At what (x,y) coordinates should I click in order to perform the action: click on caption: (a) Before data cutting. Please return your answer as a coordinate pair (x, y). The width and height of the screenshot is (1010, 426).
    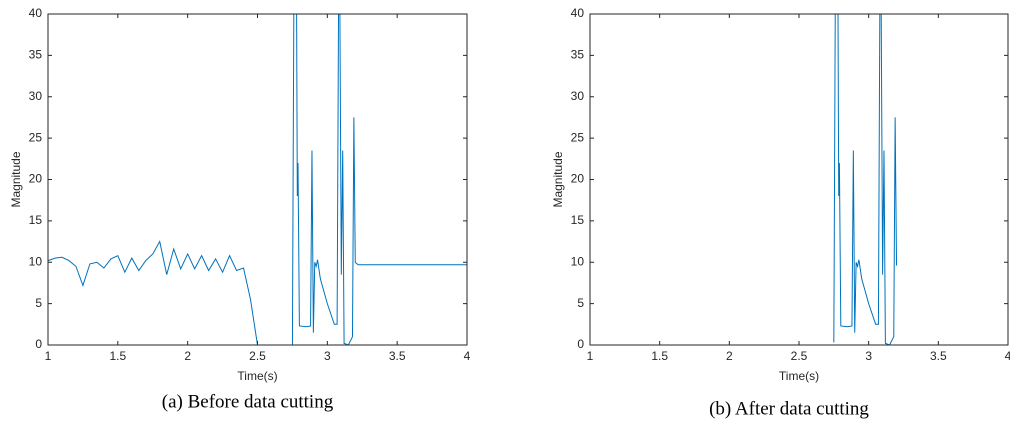
    Looking at the image, I should click on (248, 401).